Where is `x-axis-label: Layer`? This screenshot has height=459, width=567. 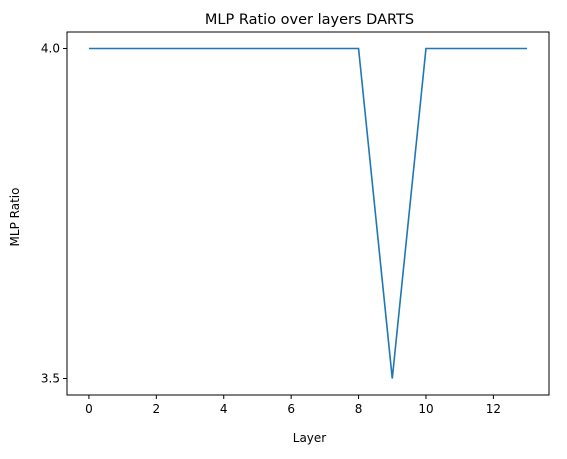
x-axis-label: Layer is located at coordinates (310, 438).